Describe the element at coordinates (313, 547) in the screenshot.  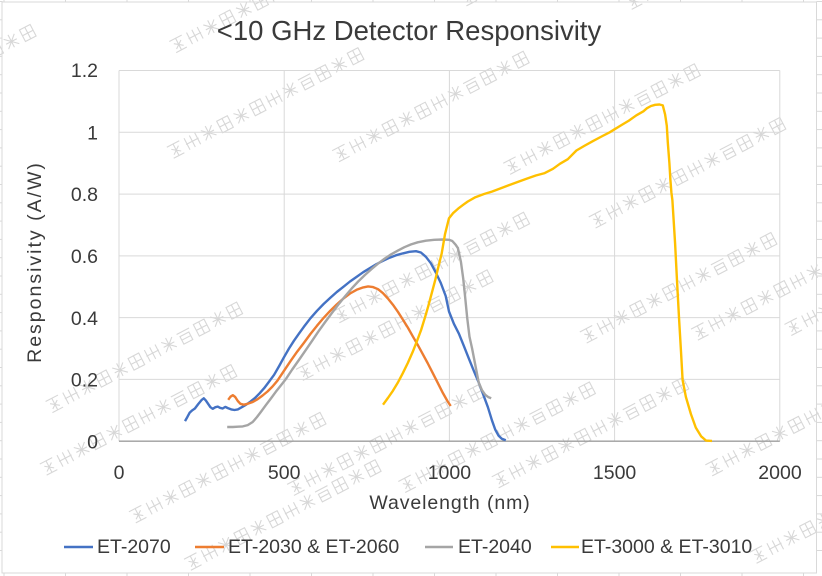
I see `svg-text: ET-2030 & ET-2060` at that location.